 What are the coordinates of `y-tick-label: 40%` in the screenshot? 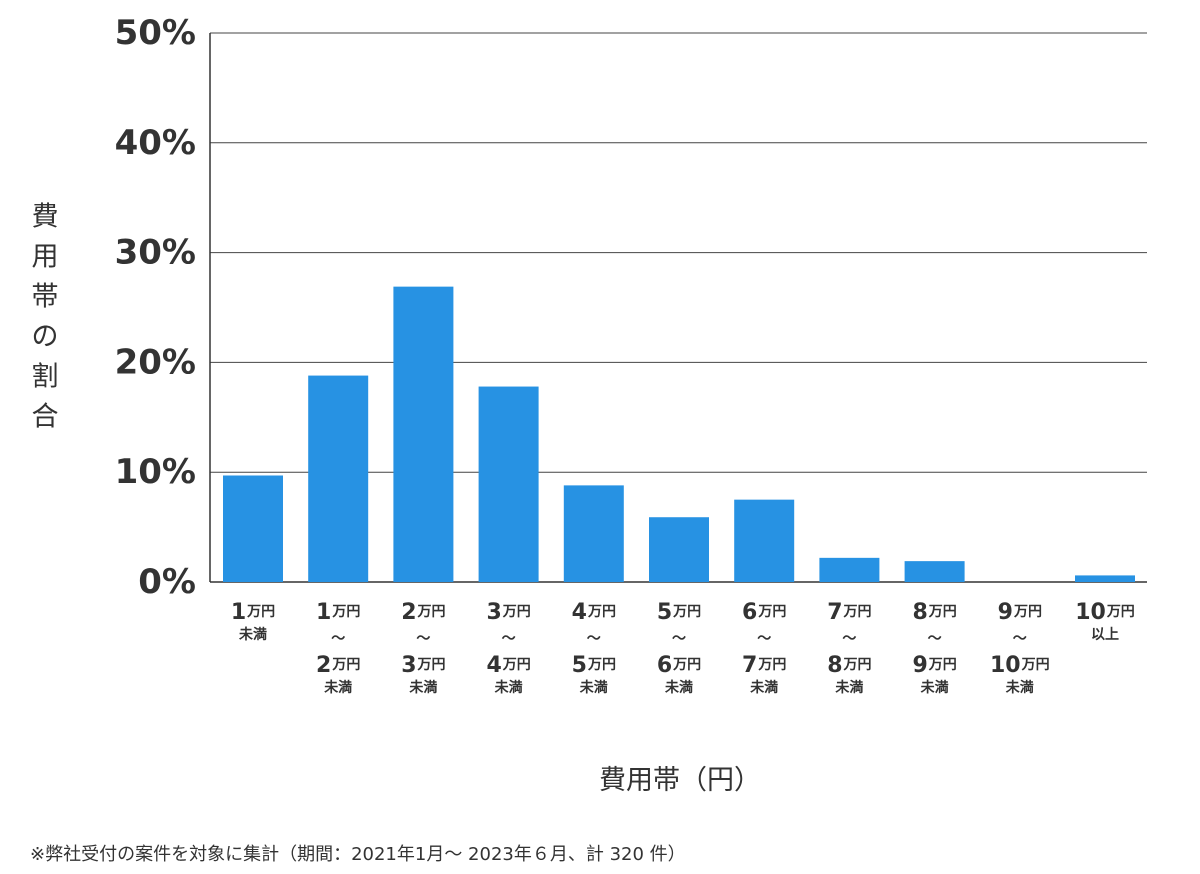 It's located at (155, 143).